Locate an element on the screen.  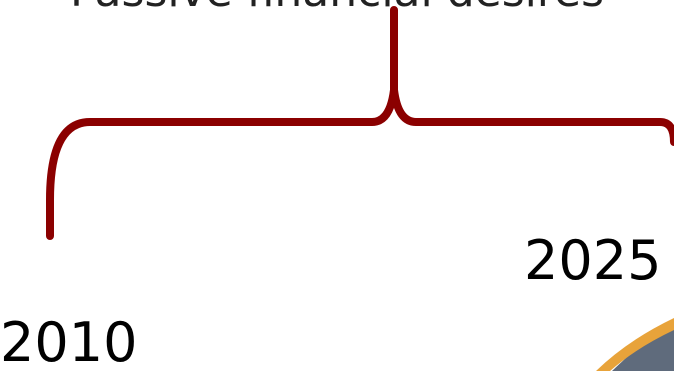
top-caption: Passive financial desires is located at coordinates (337, 7).